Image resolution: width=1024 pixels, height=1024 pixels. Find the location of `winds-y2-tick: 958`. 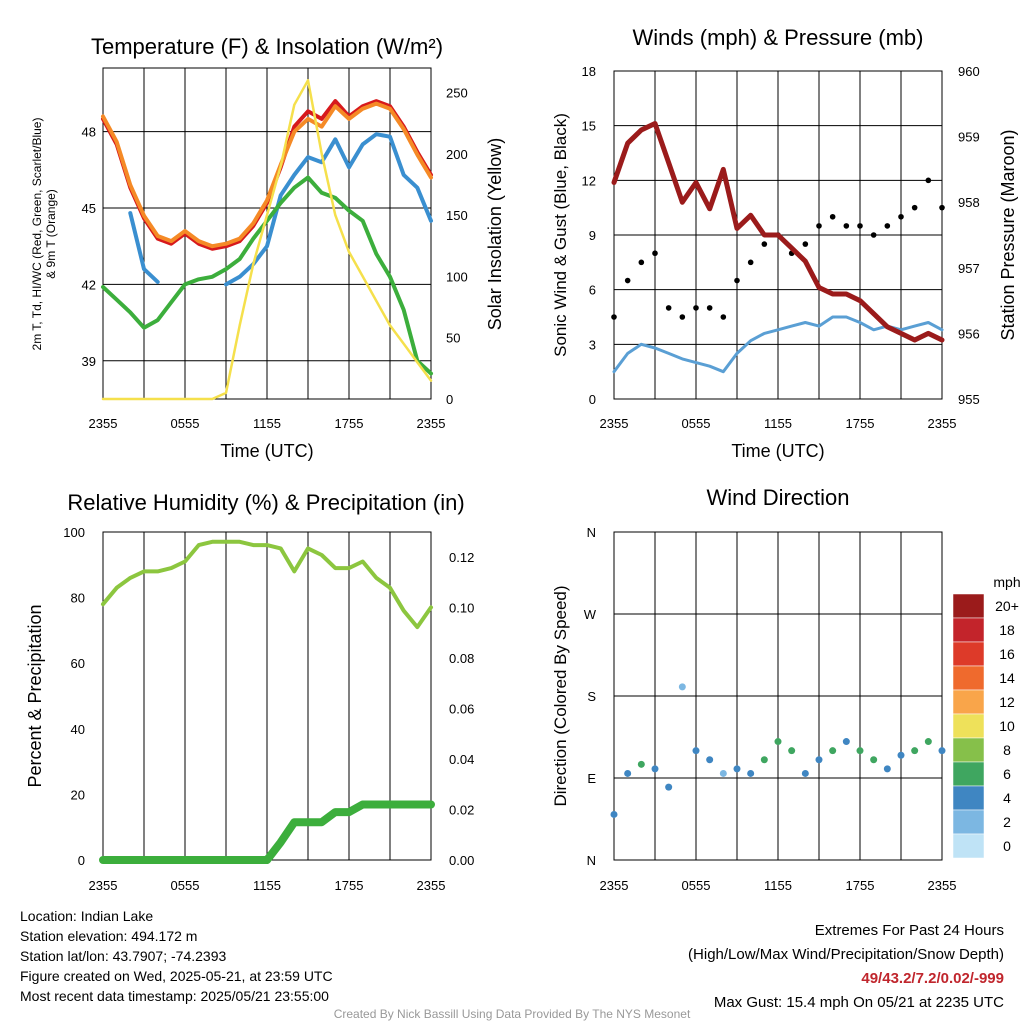

winds-y2-tick: 958 is located at coordinates (969, 202).